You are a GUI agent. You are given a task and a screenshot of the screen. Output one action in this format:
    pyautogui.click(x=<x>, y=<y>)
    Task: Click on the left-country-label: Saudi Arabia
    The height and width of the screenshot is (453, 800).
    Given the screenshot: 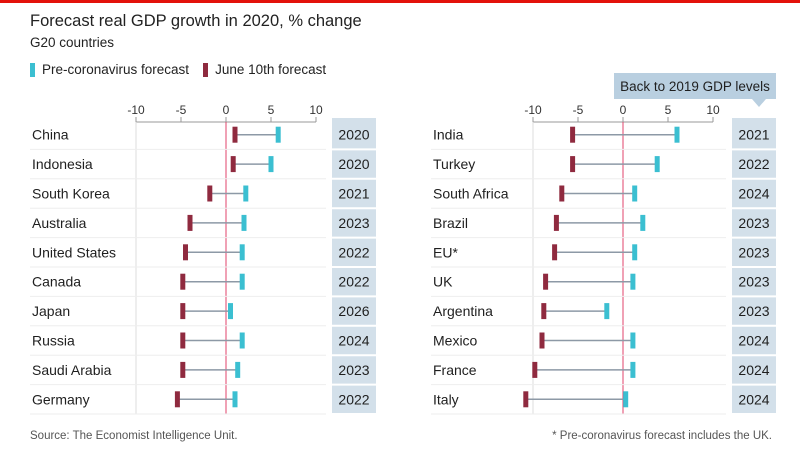 What is the action you would take?
    pyautogui.click(x=72, y=370)
    